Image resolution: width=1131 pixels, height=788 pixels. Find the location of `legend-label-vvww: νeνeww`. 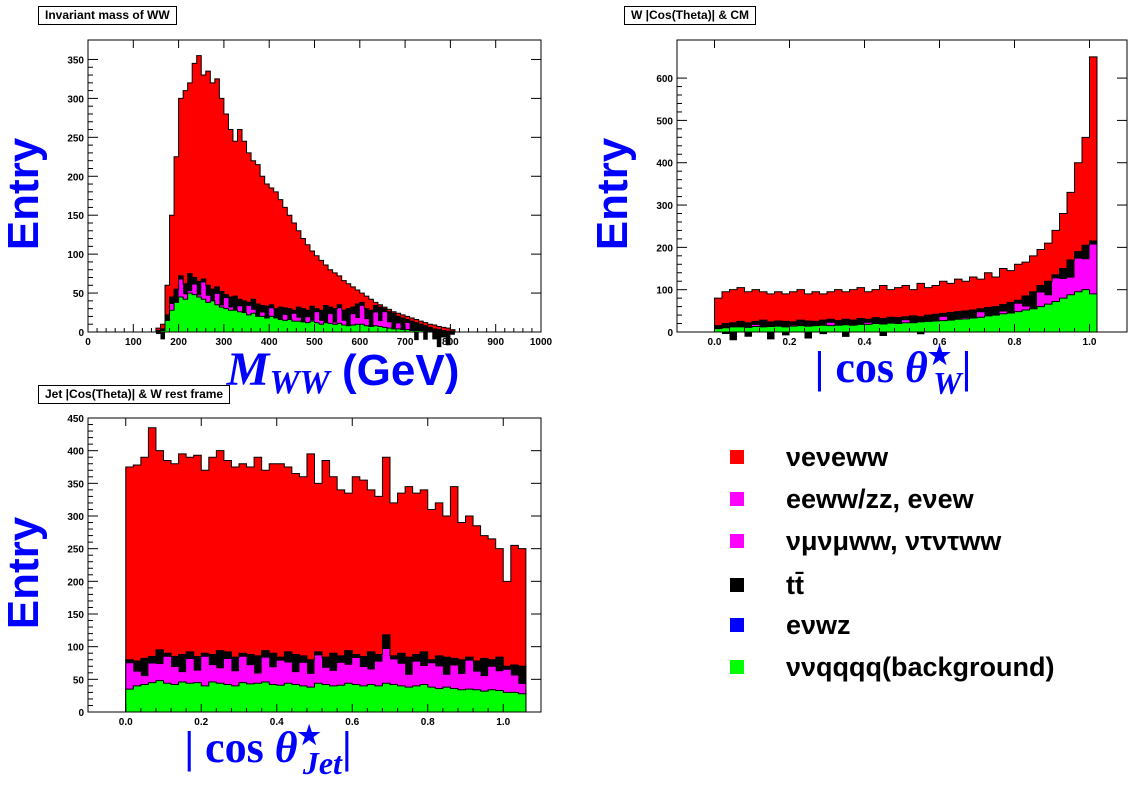

legend-label-vvww: νeνeww is located at coordinates (837, 456).